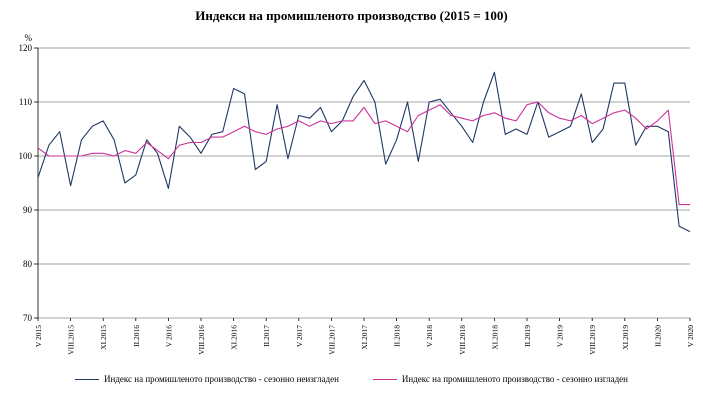 The height and width of the screenshot is (411, 703). What do you see at coordinates (234, 337) in the screenshot?
I see `x-tick-label: XI.2016` at bounding box center [234, 337].